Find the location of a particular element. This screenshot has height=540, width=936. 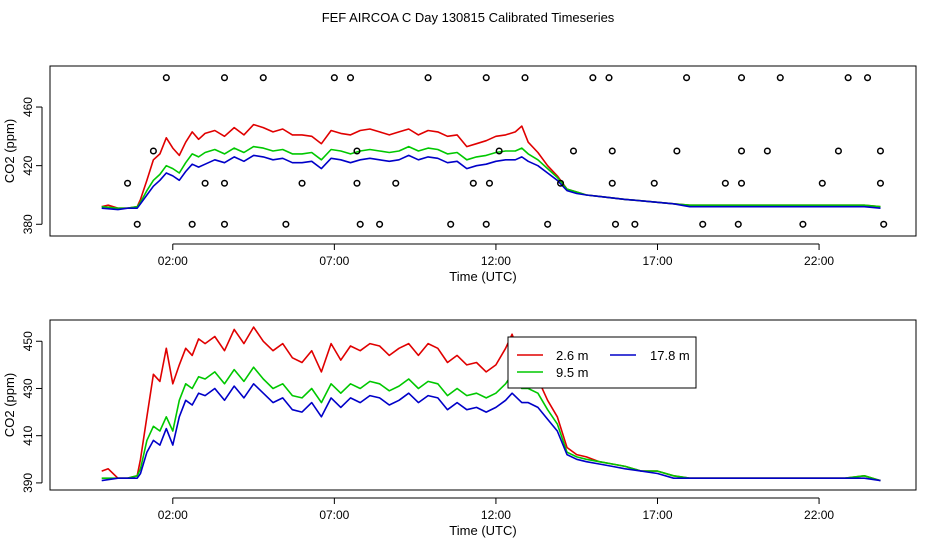

series-line-s95 is located at coordinates (491, 177).